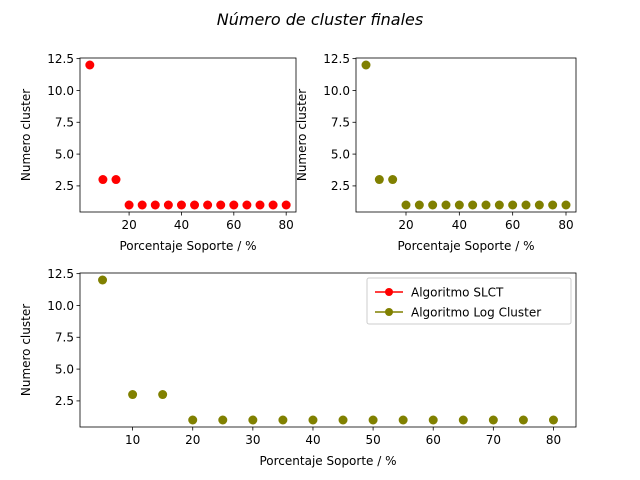 The image size is (640, 480). I want to click on legend-label: Algoritmo Log Cluster, so click(476, 312).